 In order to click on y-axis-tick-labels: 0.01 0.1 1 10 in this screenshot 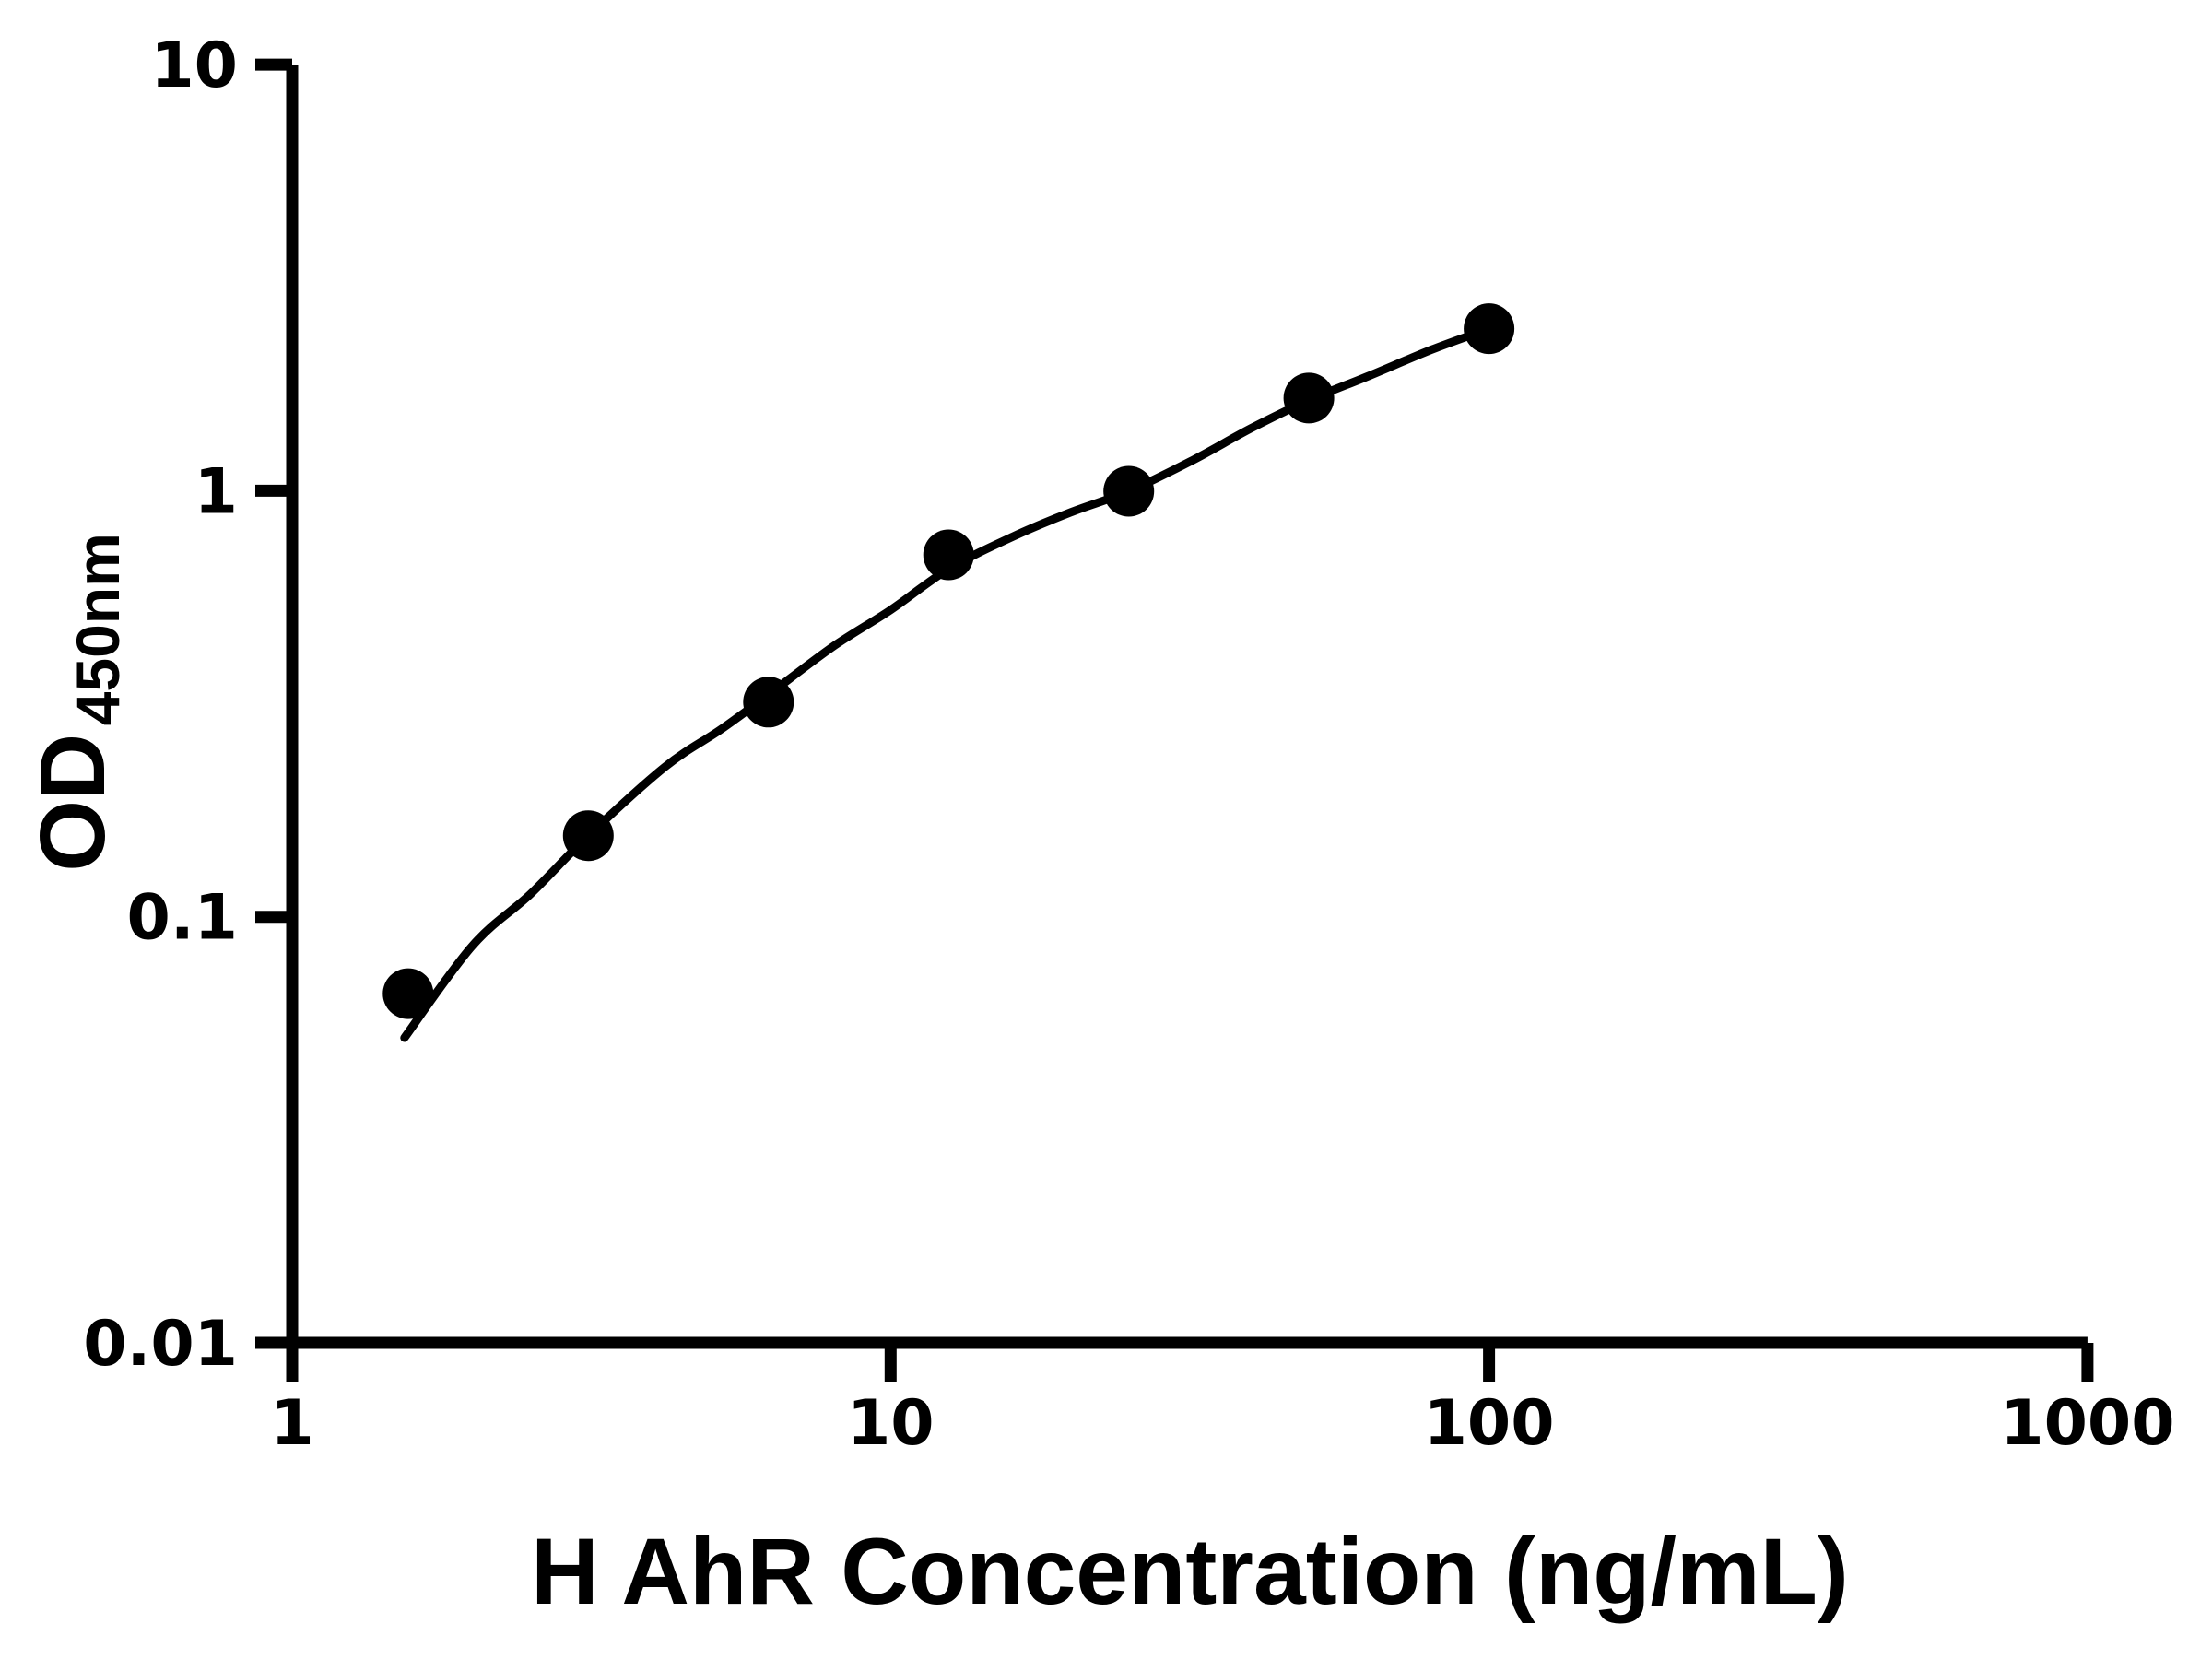, I will do `click(160, 705)`.